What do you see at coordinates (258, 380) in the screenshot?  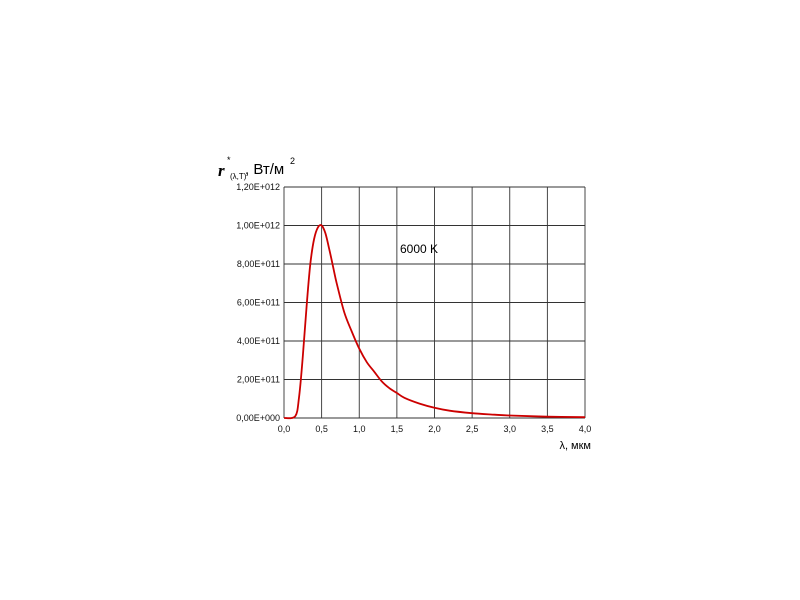 I see `y-tick-label: 2,00E+011` at bounding box center [258, 380].